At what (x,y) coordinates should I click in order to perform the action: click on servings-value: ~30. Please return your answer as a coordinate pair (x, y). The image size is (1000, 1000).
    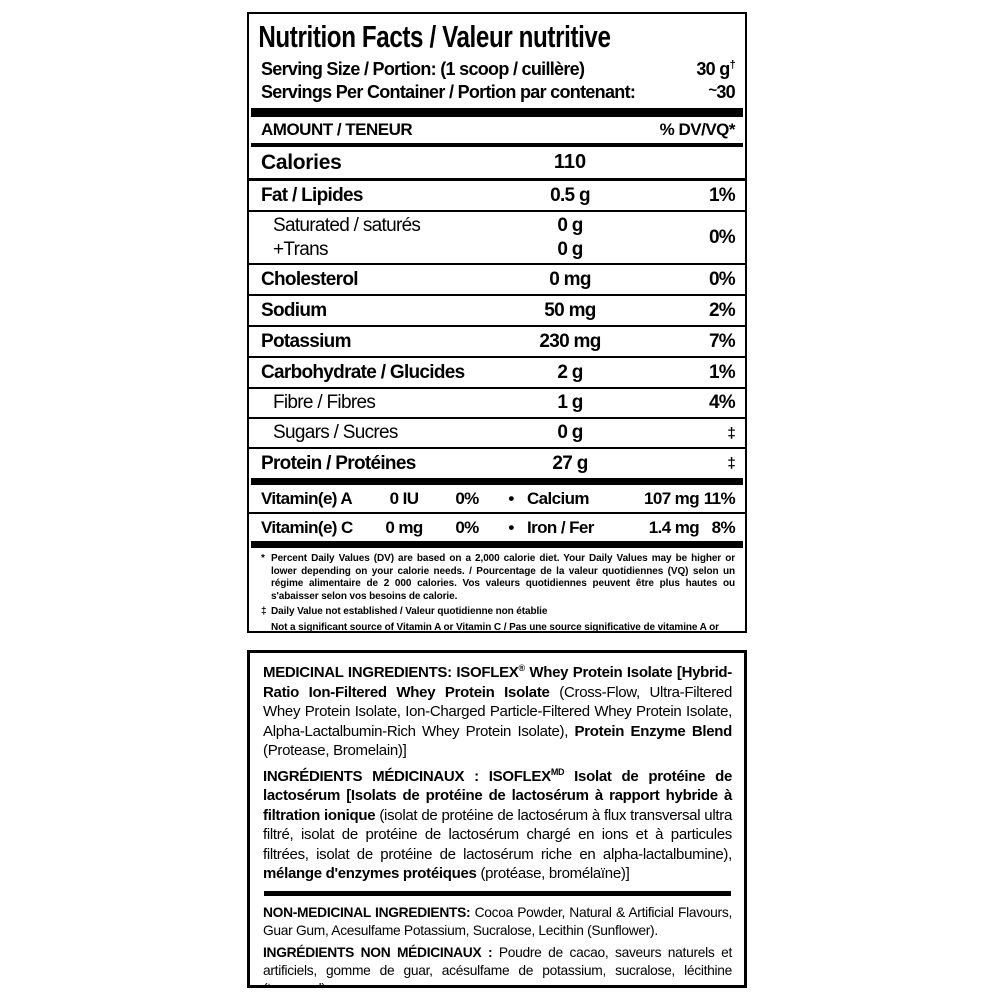
    Looking at the image, I should click on (721, 92).